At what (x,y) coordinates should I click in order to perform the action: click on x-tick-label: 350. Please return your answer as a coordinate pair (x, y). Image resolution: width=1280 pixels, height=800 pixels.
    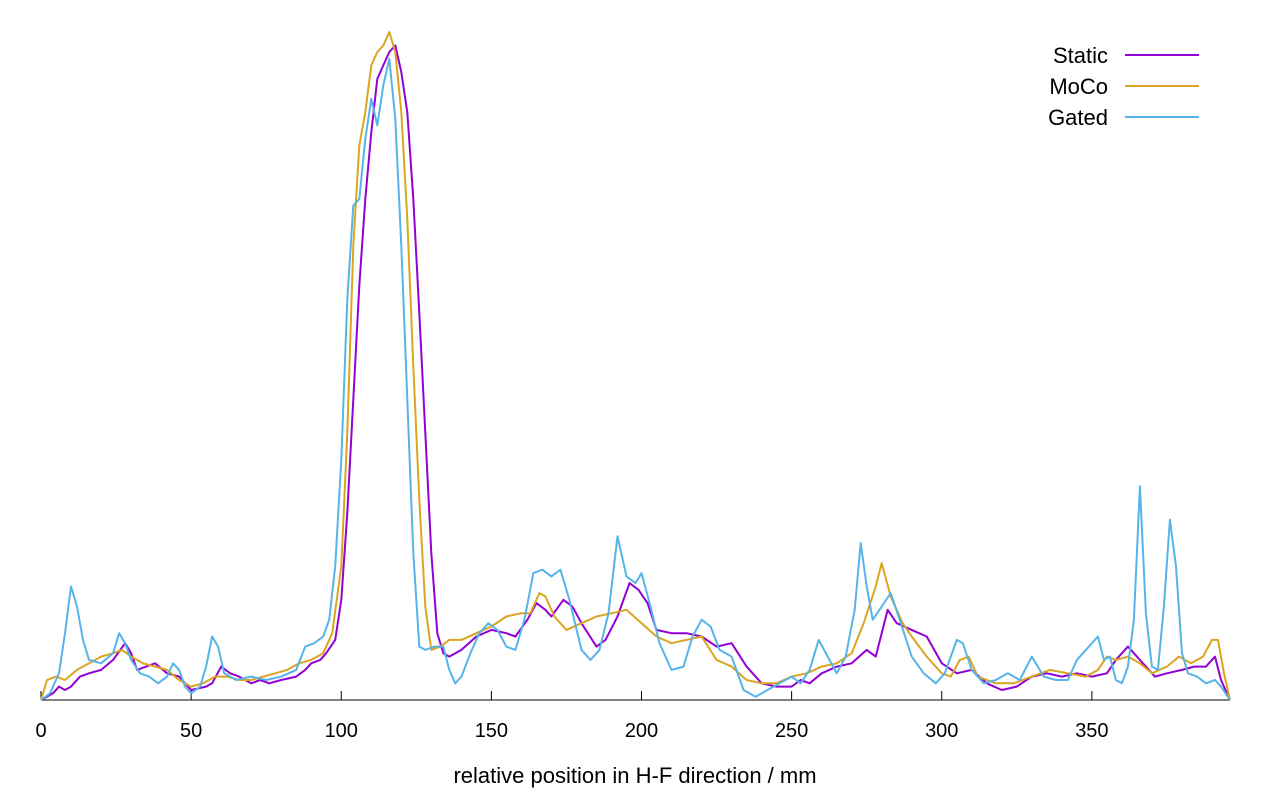
    Looking at the image, I should click on (1091, 731).